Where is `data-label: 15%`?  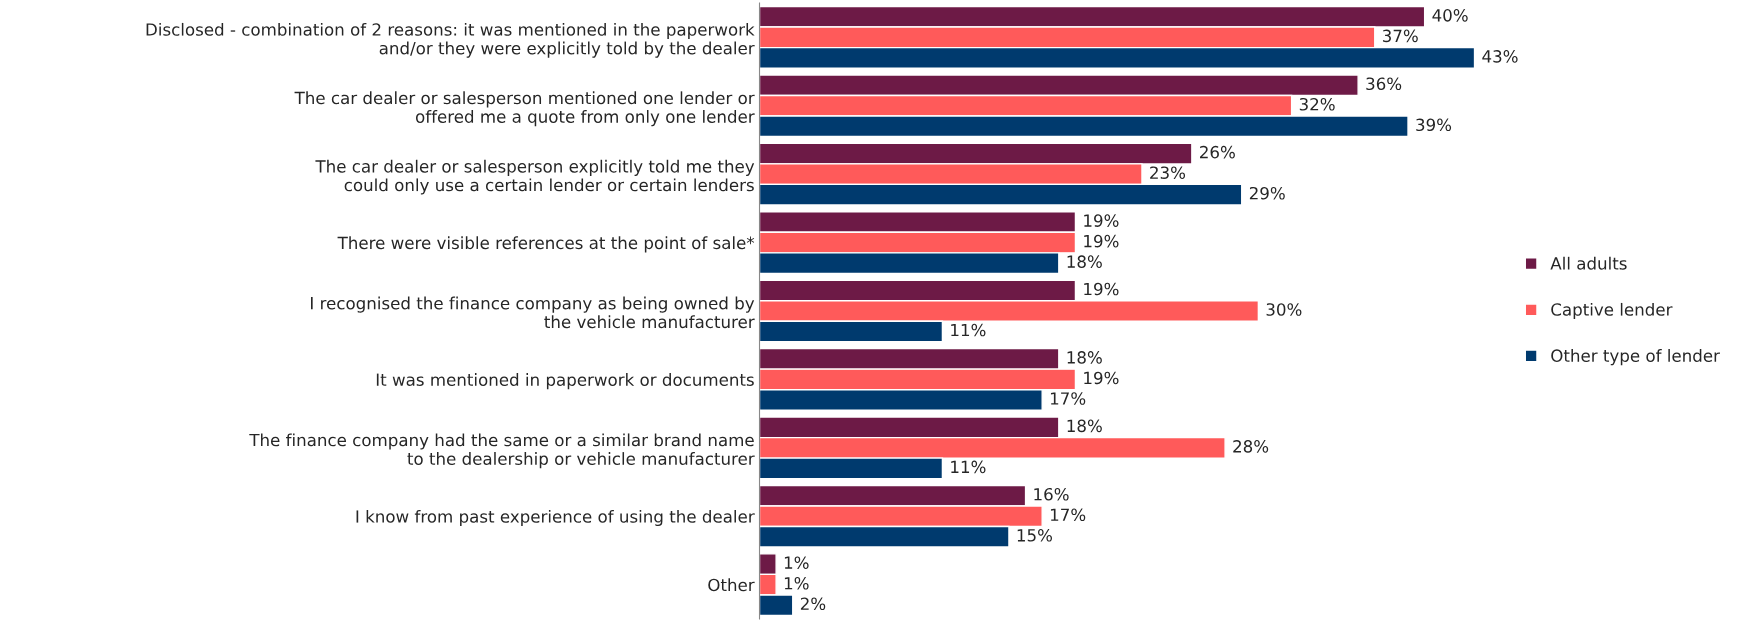 data-label: 15% is located at coordinates (1035, 535).